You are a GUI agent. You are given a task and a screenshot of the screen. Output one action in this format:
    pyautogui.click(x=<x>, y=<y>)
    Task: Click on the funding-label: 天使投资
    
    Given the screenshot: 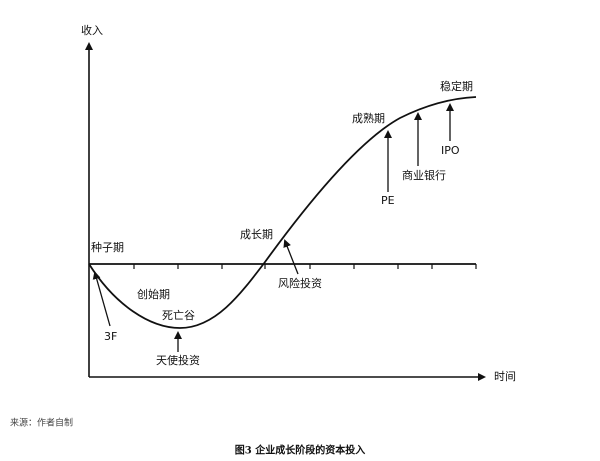 What is the action you would take?
    pyautogui.click(x=178, y=360)
    